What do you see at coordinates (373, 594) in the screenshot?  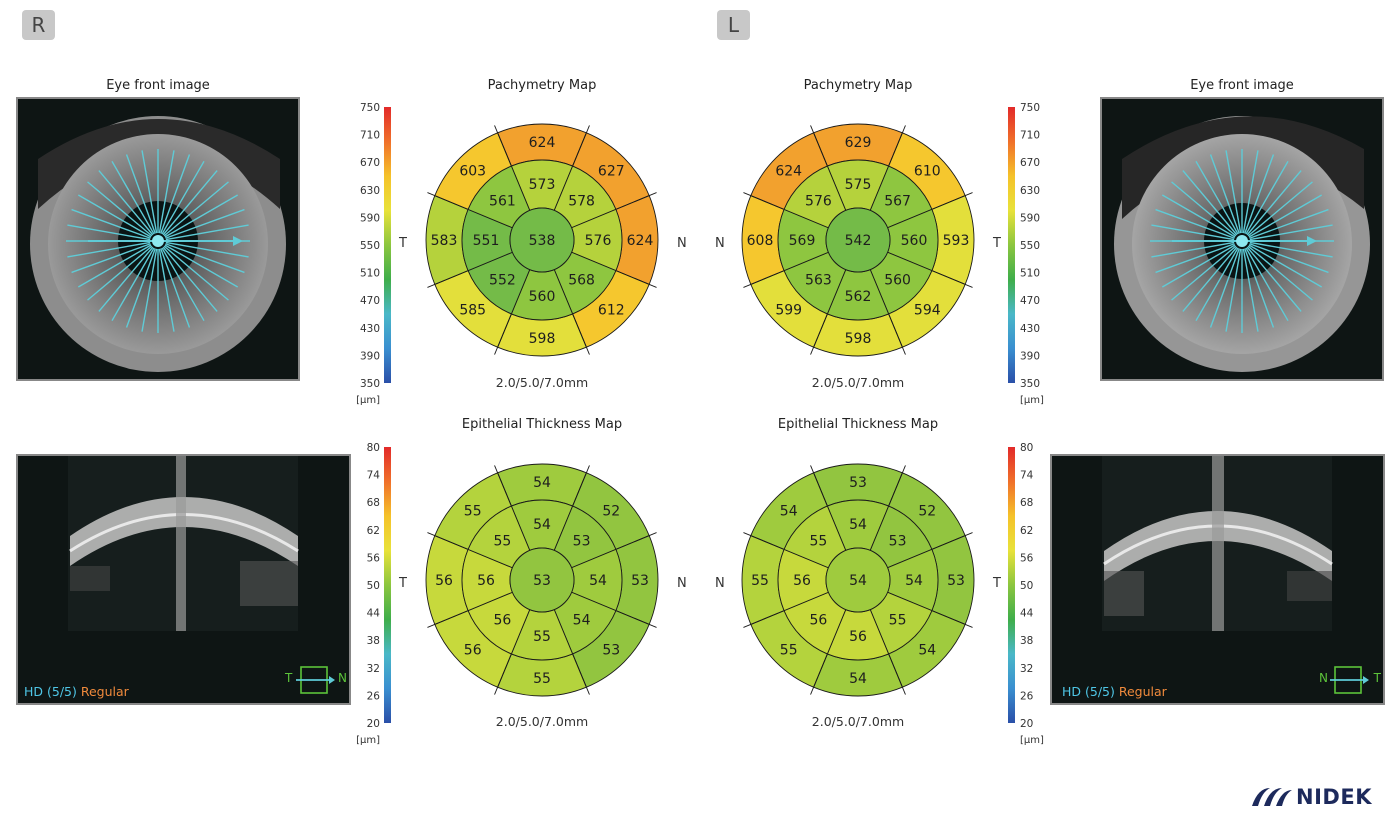 I see `epi-scale-right: 80 74 68 62 56 50 44 38 32 26 20 [µm]` at bounding box center [373, 594].